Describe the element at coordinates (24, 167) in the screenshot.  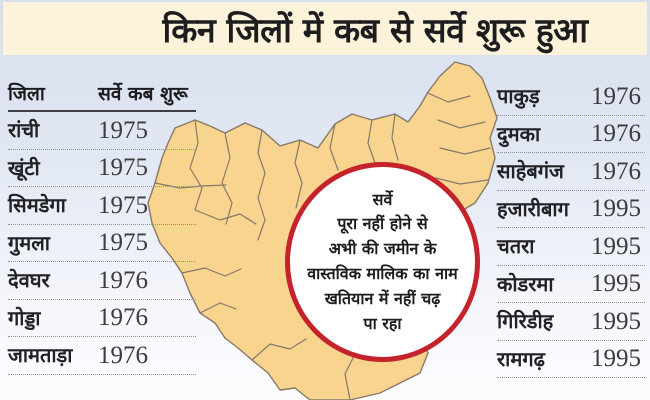
I see `district-name: खूंटी` at that location.